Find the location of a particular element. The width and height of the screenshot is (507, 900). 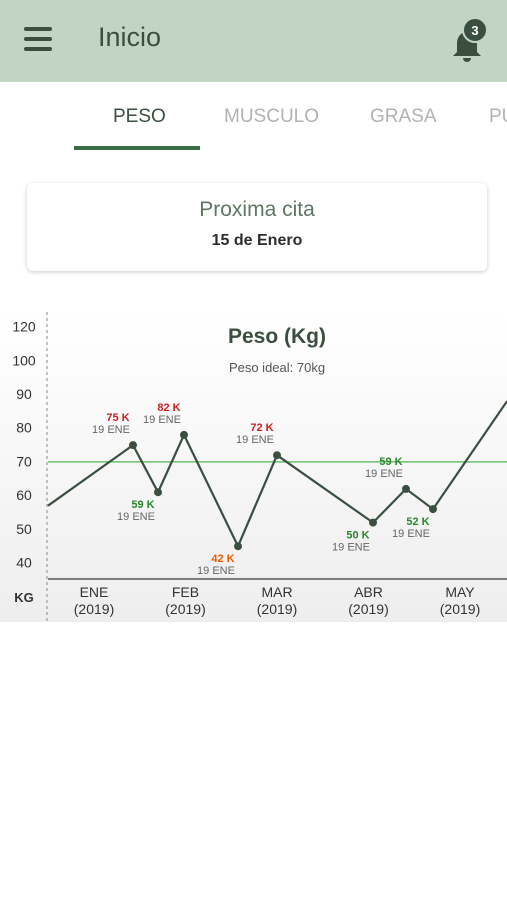

tab-bar: PESO MUSCULO GRASA PU is located at coordinates (253, 116).